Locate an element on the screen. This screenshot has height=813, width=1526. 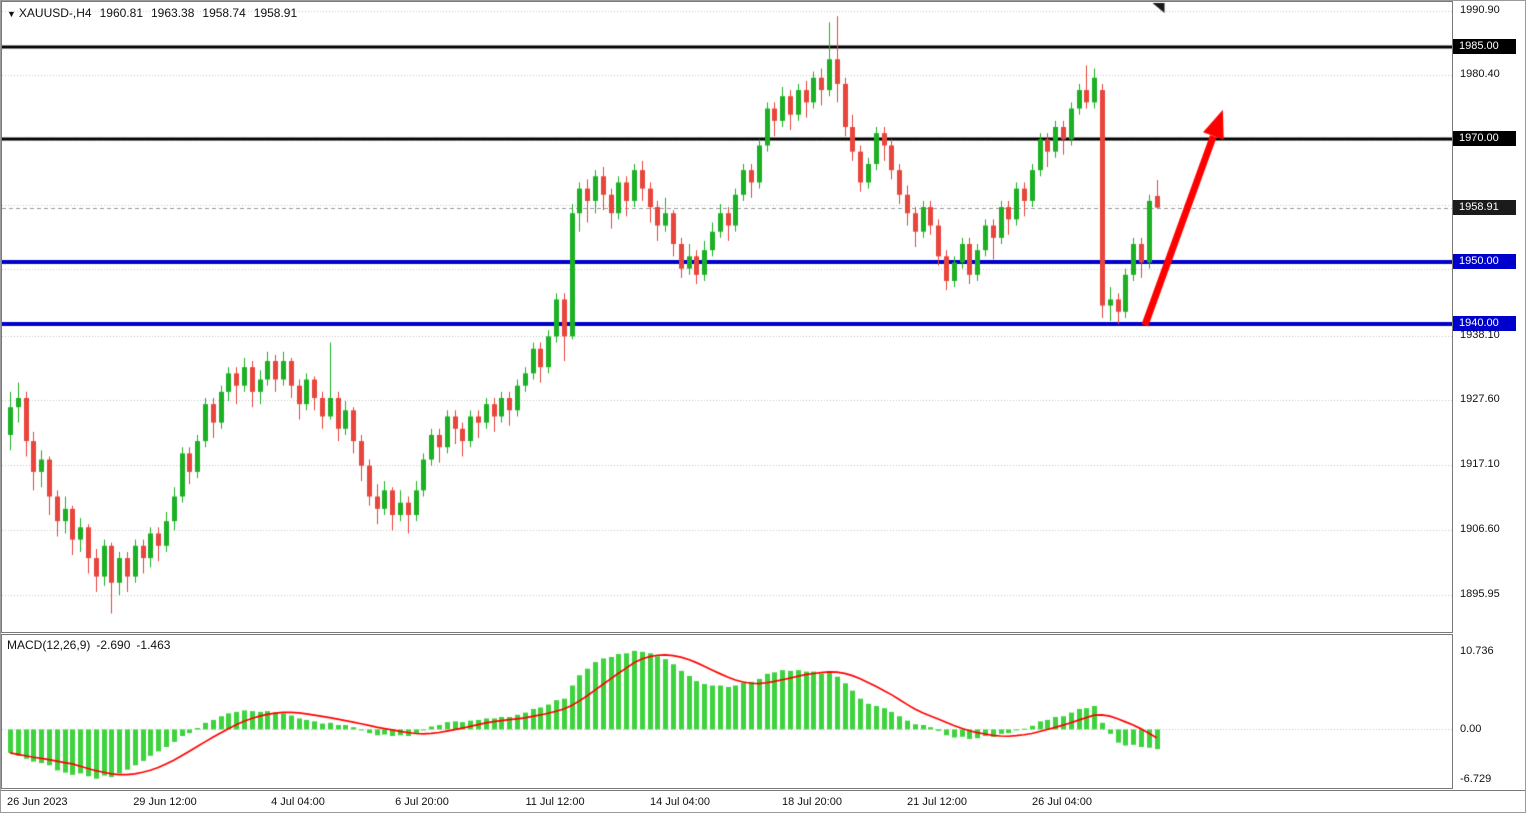
price-scale-label: 1906.60 is located at coordinates (1480, 529).